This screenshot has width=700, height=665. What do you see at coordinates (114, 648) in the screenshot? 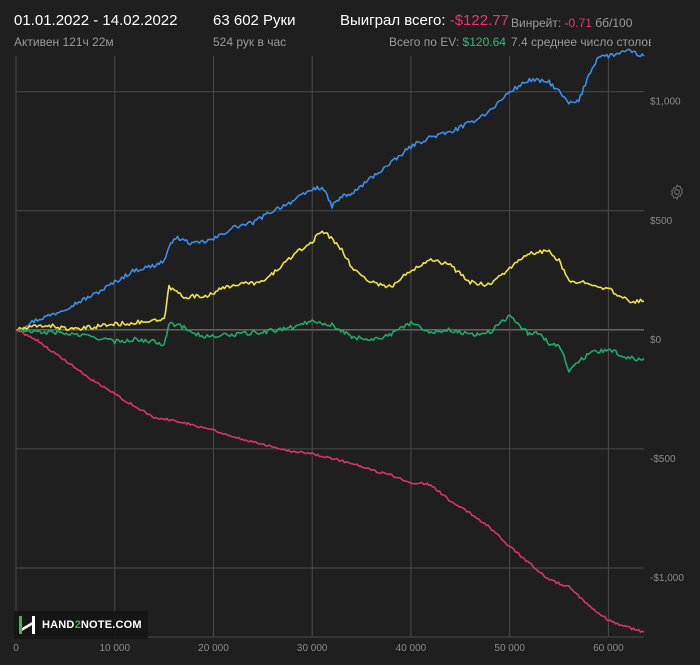
I see `x-tick-label: 10 000` at bounding box center [114, 648].